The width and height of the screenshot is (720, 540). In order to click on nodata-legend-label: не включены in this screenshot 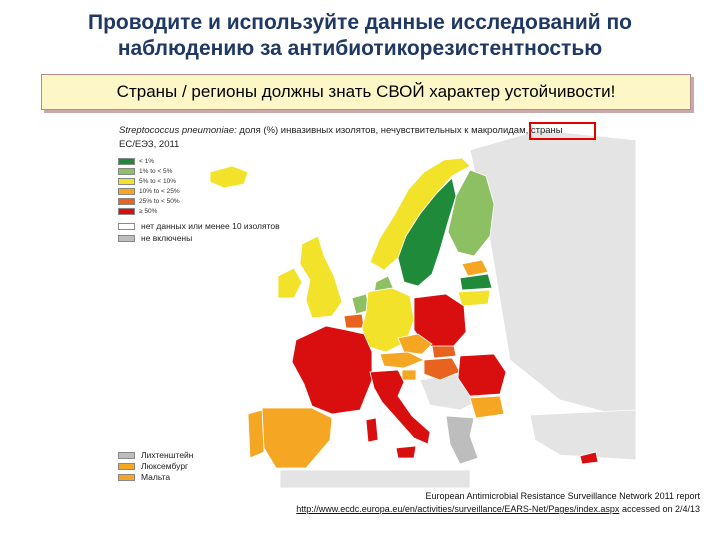, I will do `click(167, 238)`.